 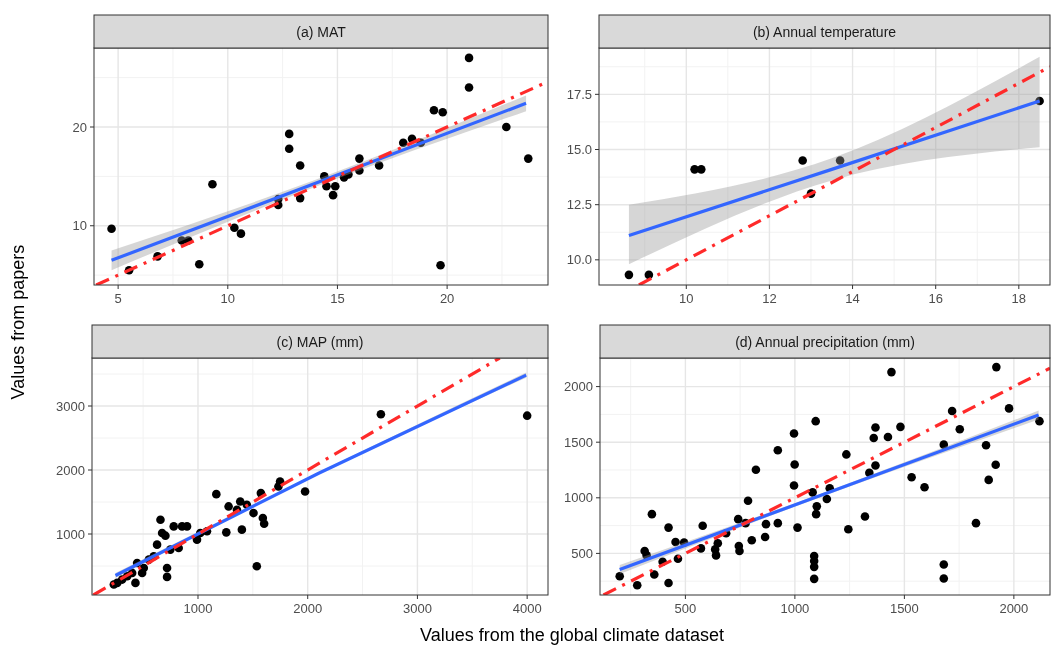 I want to click on x-tick-label: 3000, so click(x=417, y=608).